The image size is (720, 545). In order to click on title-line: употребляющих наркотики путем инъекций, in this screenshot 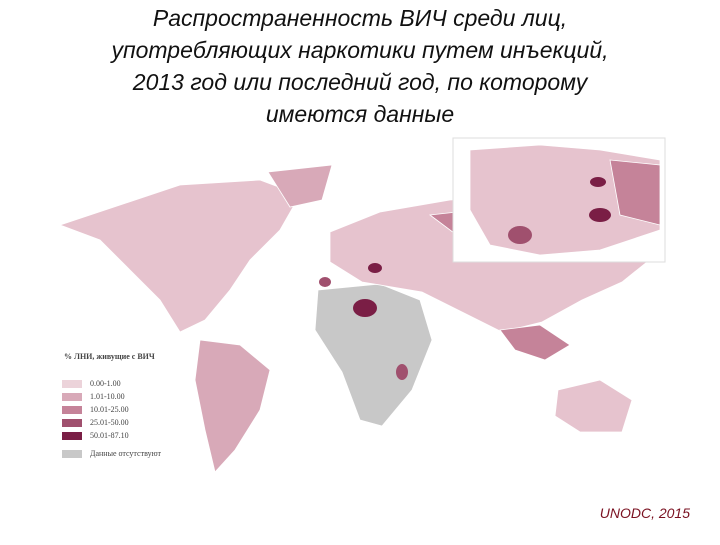, I will do `click(358, 50)`.